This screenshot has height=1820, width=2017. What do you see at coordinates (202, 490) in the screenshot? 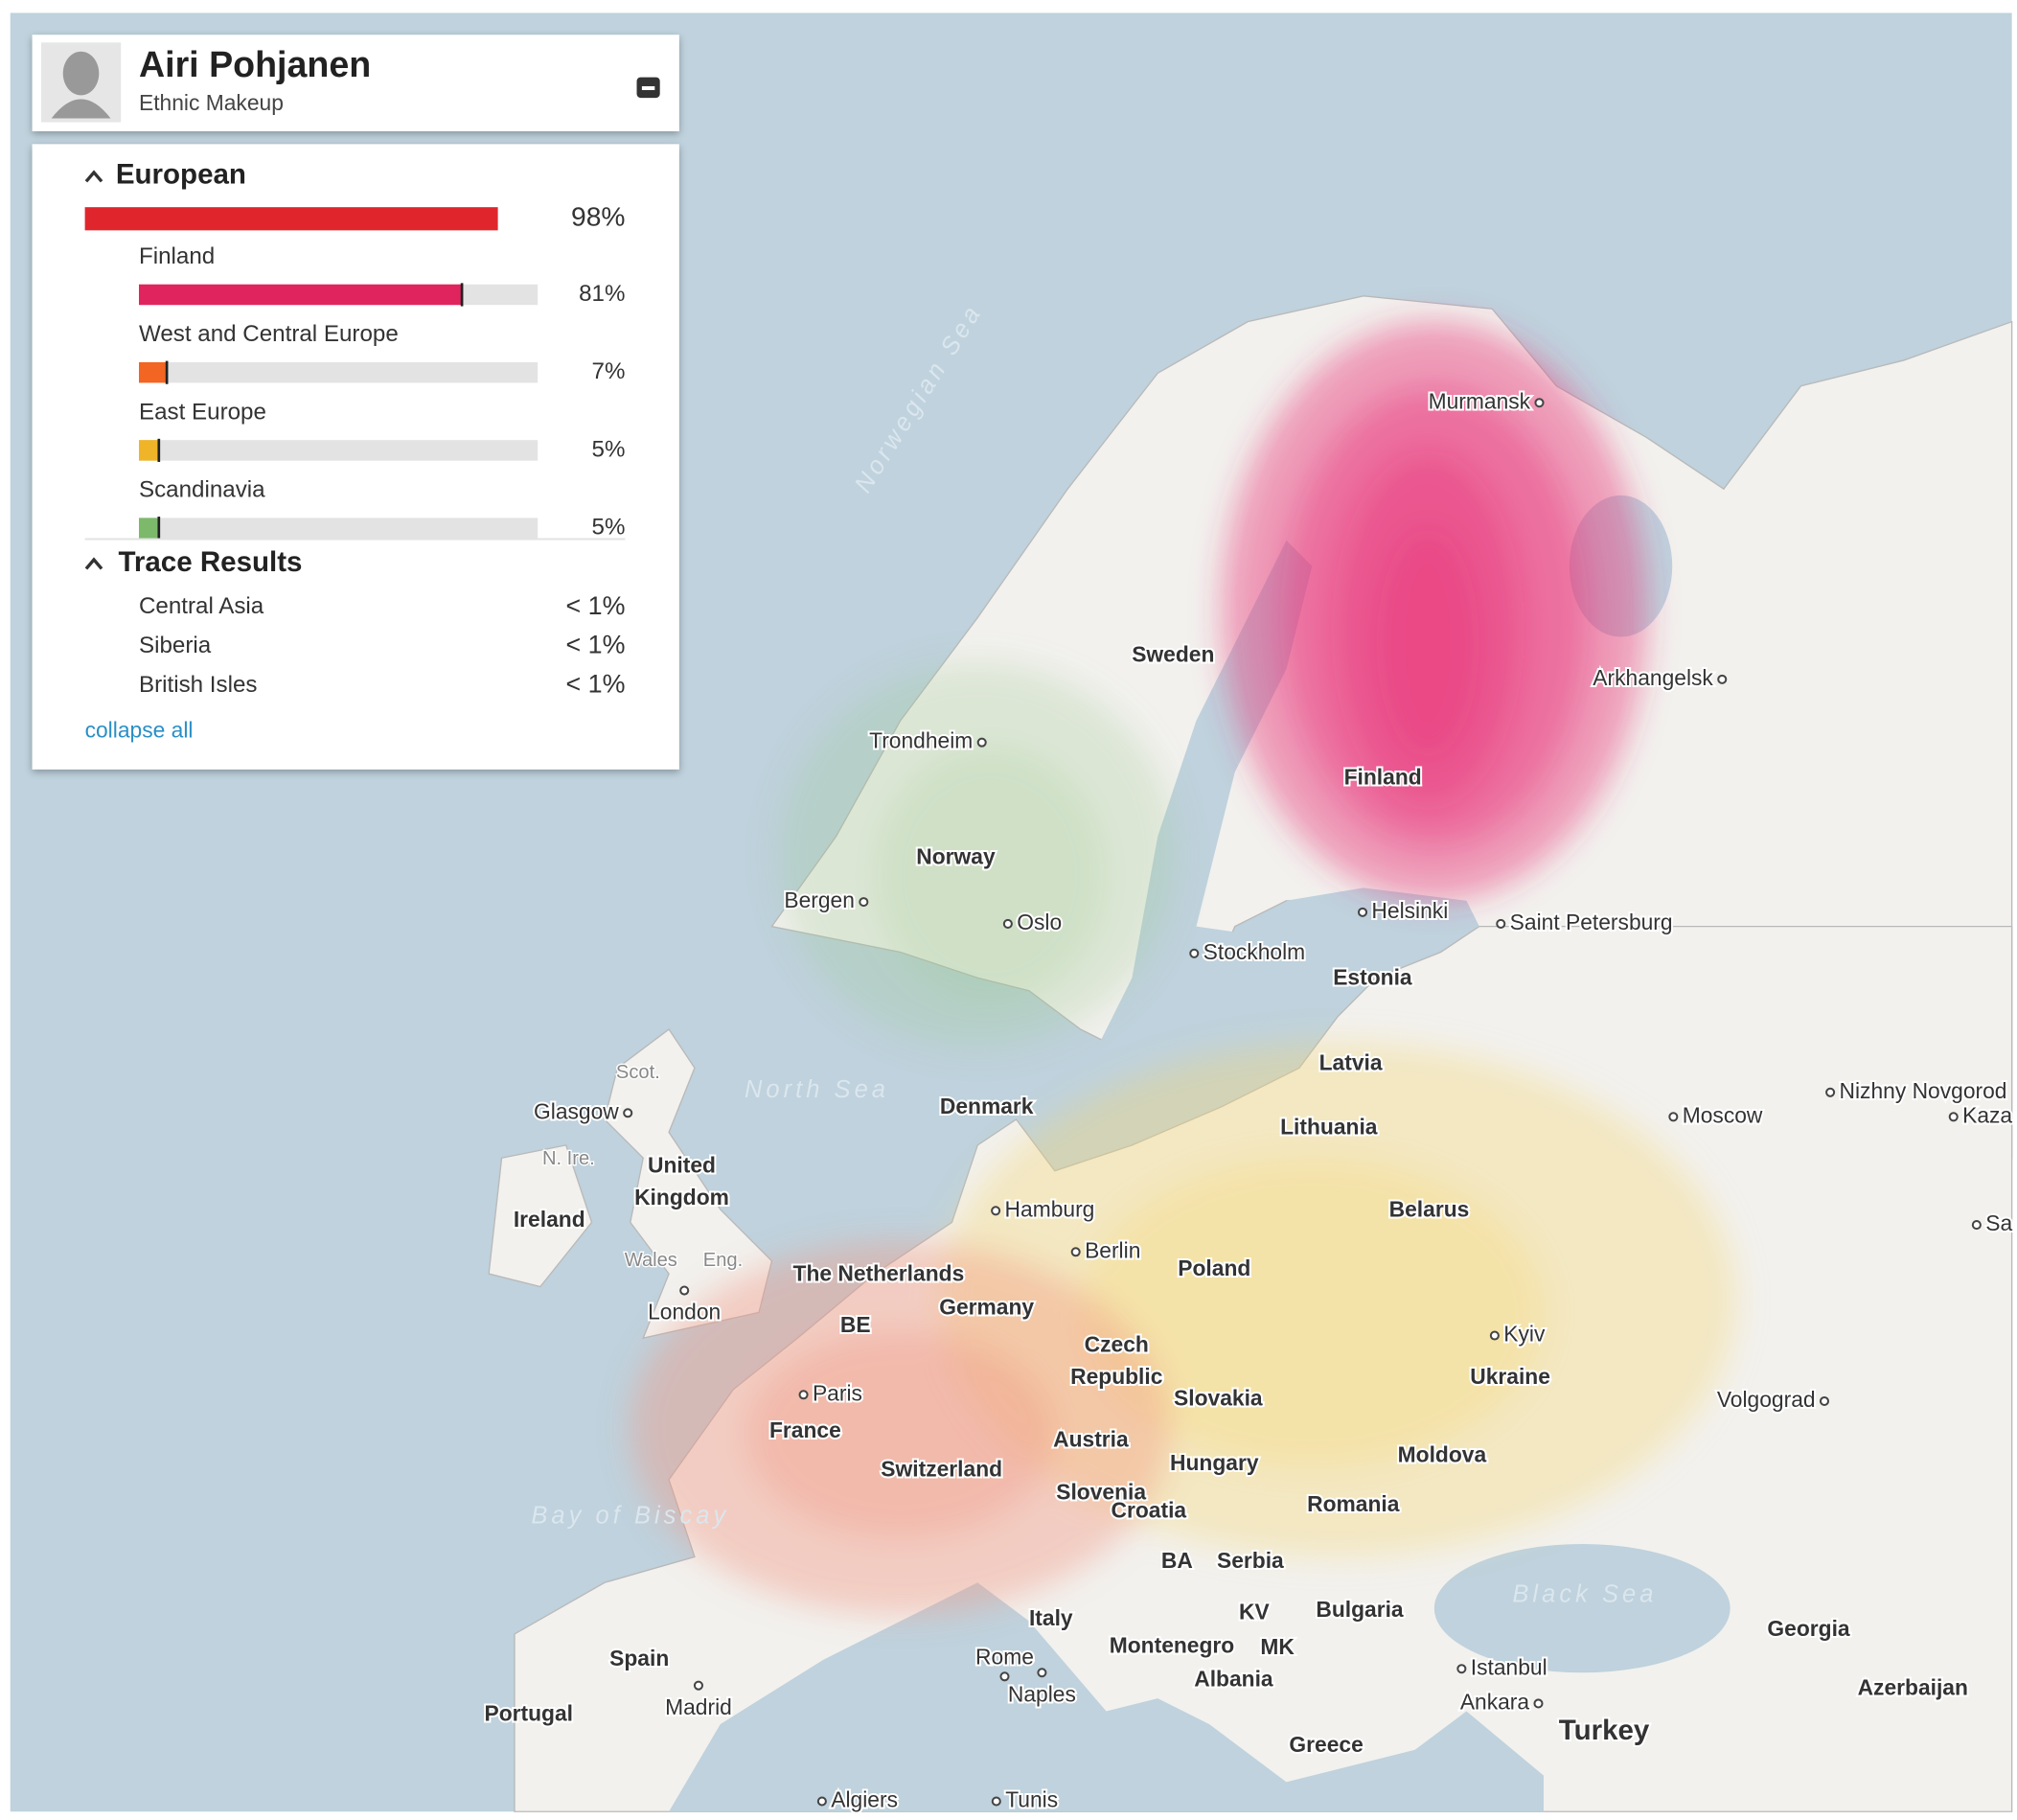
I see `region-name: Scandinavia` at bounding box center [202, 490].